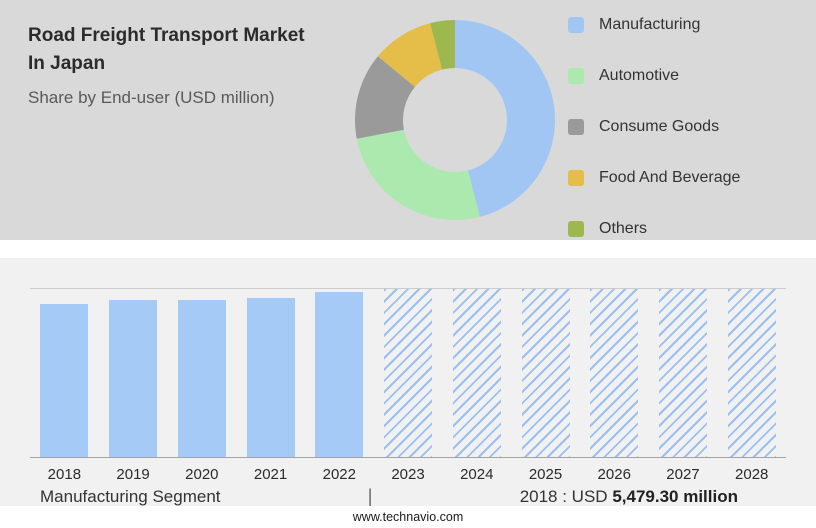 Image resolution: width=816 pixels, height=528 pixels. I want to click on legend-item-manufacturing: Manufacturing, so click(654, 25).